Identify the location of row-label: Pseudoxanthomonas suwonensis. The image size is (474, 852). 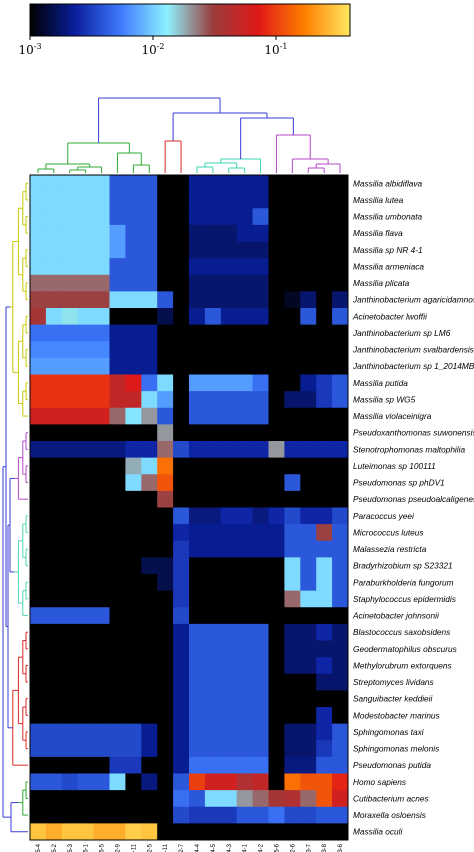
(413, 433).